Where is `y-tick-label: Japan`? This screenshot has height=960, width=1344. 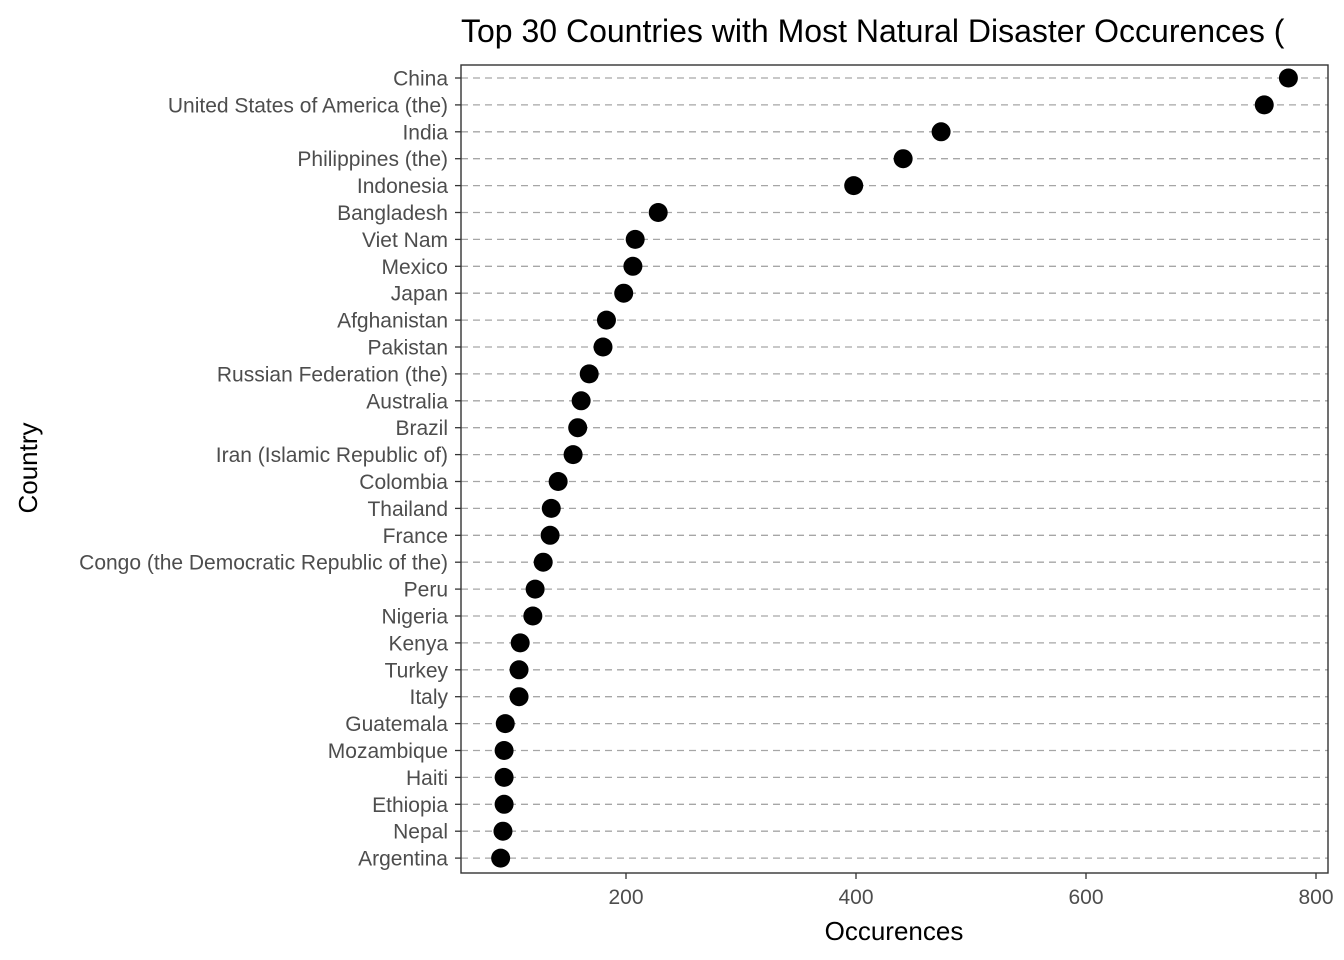 y-tick-label: Japan is located at coordinates (419, 294).